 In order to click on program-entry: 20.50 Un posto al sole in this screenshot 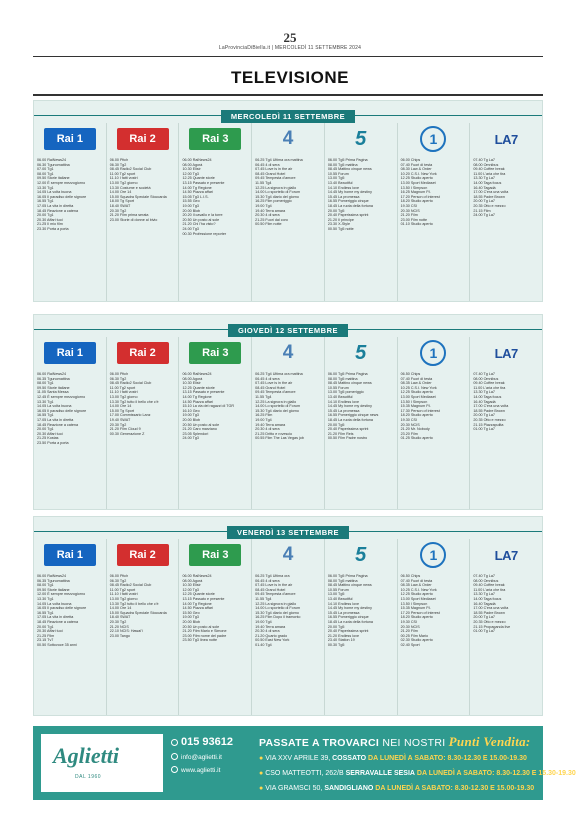, I will do `click(201, 219)`.